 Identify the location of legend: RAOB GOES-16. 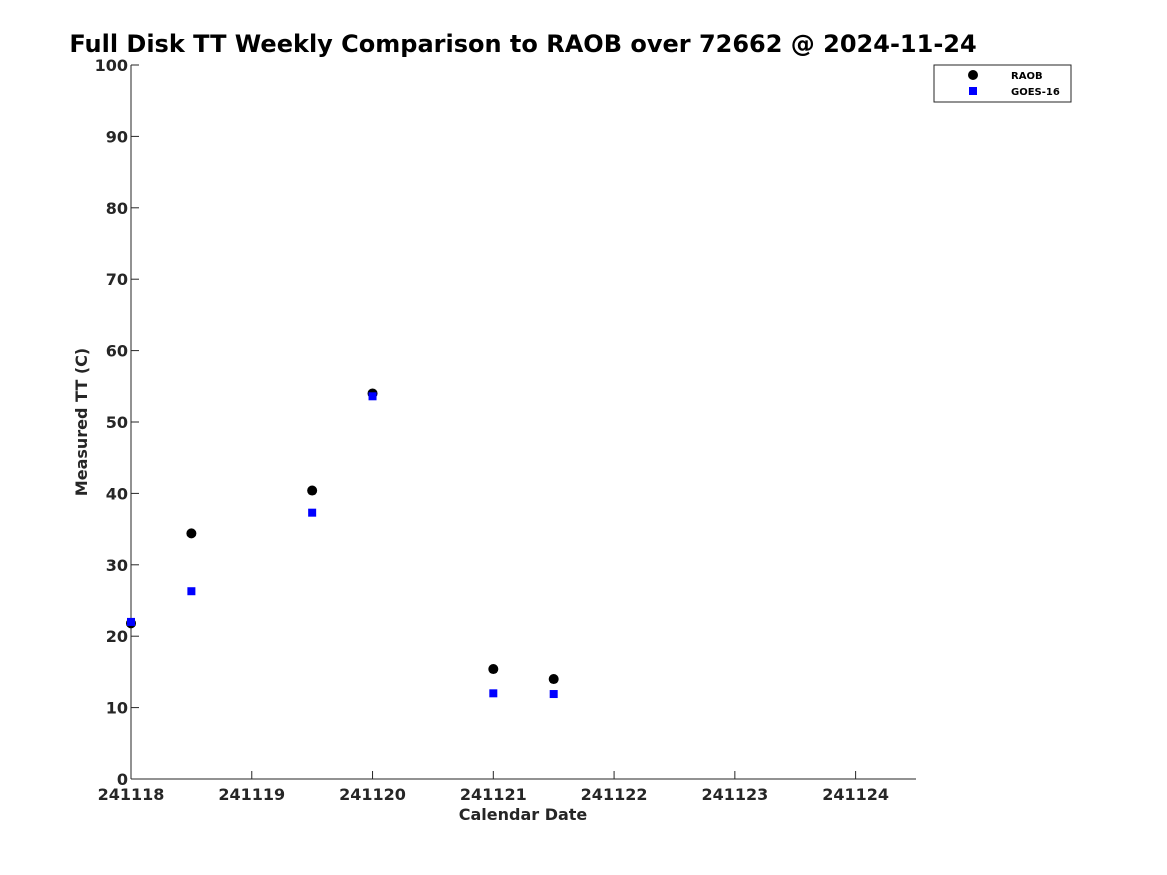
(1002, 83).